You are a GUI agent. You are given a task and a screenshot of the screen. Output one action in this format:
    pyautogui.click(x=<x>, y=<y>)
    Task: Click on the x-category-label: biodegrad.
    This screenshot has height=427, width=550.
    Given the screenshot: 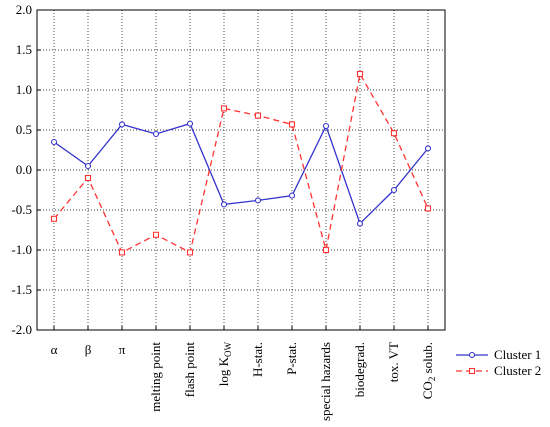 What is the action you would take?
    pyautogui.click(x=359, y=369)
    